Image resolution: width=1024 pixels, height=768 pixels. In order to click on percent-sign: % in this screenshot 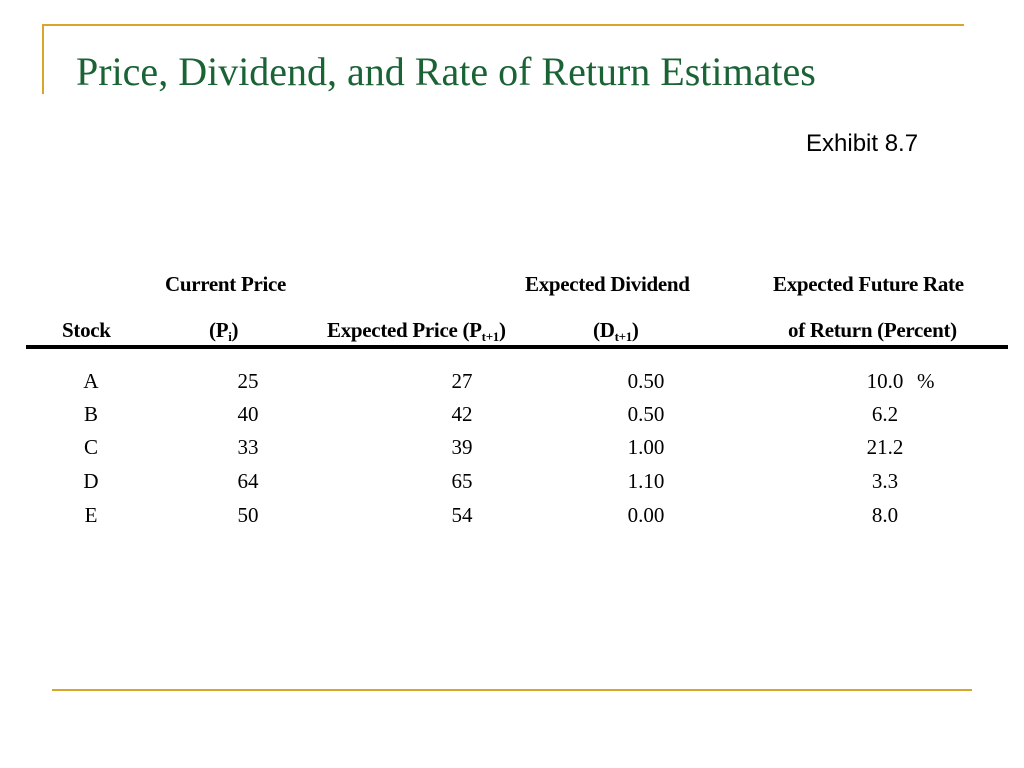, I will do `click(926, 381)`.